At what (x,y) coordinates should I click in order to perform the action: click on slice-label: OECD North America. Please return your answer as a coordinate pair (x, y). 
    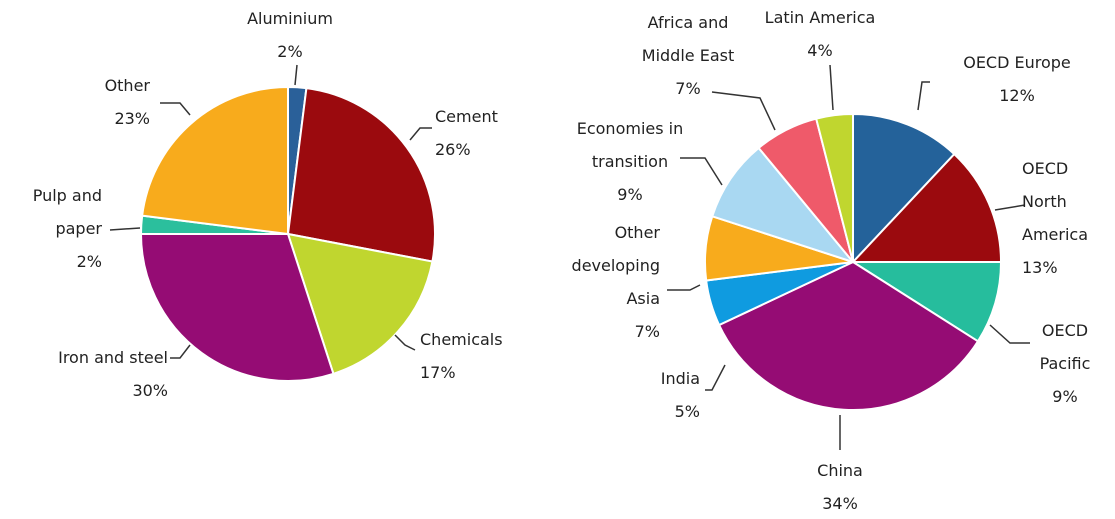
    Looking at the image, I should click on (1055, 201).